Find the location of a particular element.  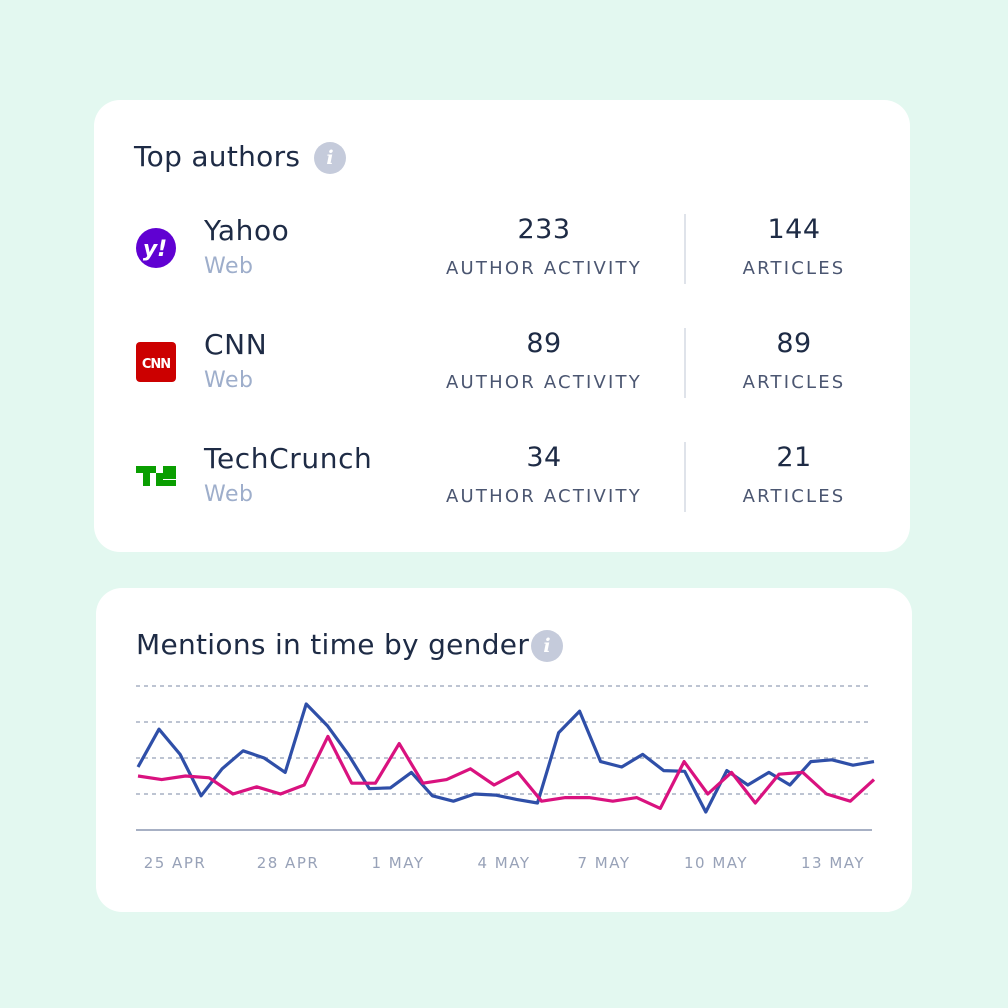

x-tick-label: 4 MAY is located at coordinates (503, 863).